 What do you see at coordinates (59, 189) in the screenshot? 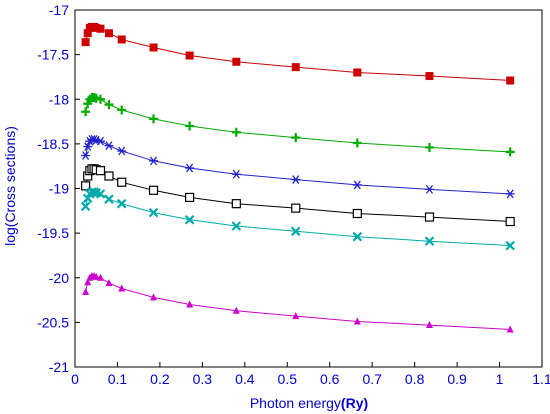
I see `y-tick-label: -19` at bounding box center [59, 189].